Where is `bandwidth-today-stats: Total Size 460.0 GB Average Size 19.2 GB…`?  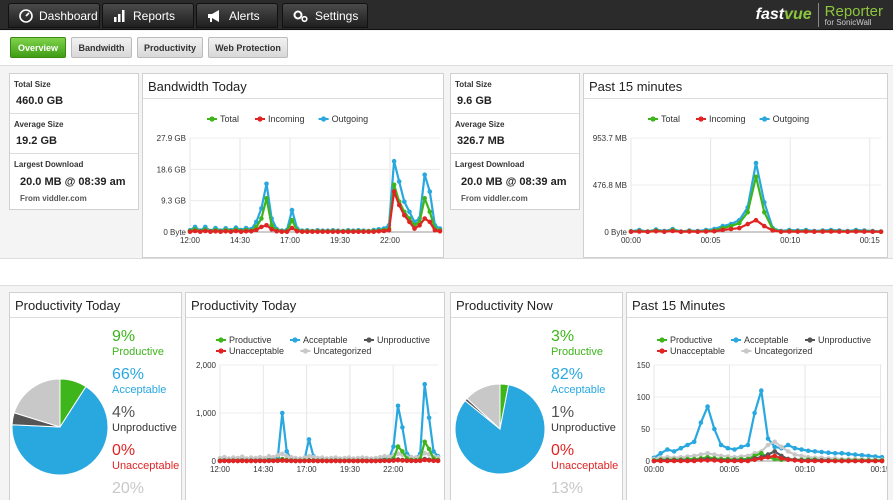 bandwidth-today-stats: Total Size 460.0 GB Average Size 19.2 GB… is located at coordinates (74, 141).